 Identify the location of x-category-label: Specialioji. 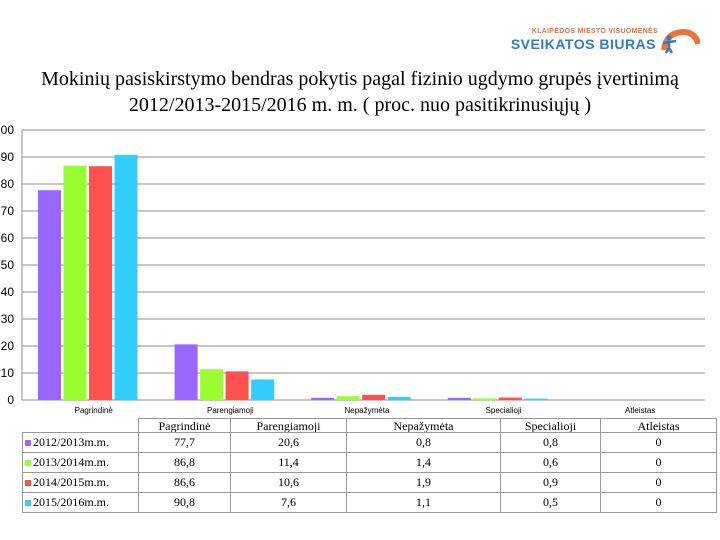
(504, 410).